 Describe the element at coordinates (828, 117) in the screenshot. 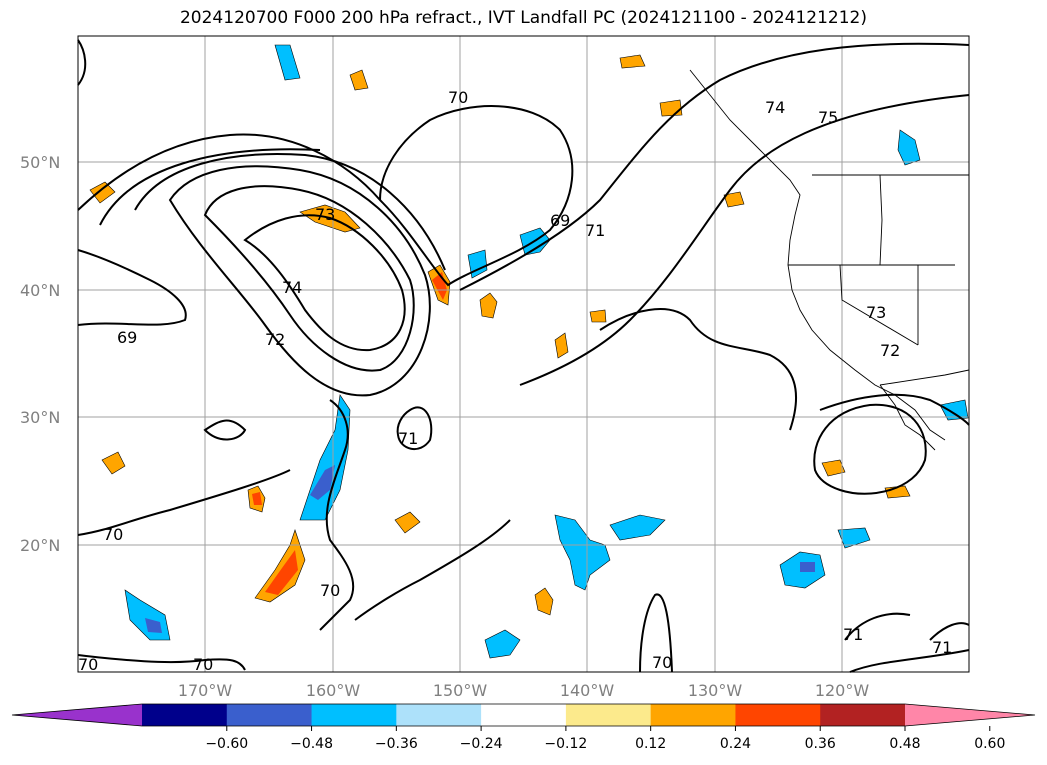

I see `contour-label: 75` at that location.